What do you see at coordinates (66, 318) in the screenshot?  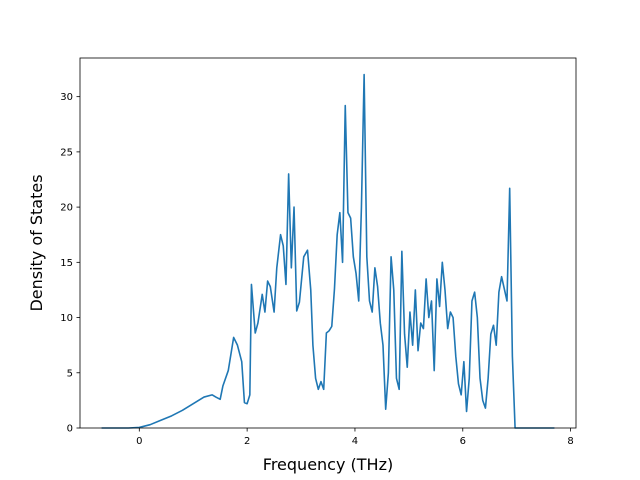 I see `y-tick-label: 10` at bounding box center [66, 318].